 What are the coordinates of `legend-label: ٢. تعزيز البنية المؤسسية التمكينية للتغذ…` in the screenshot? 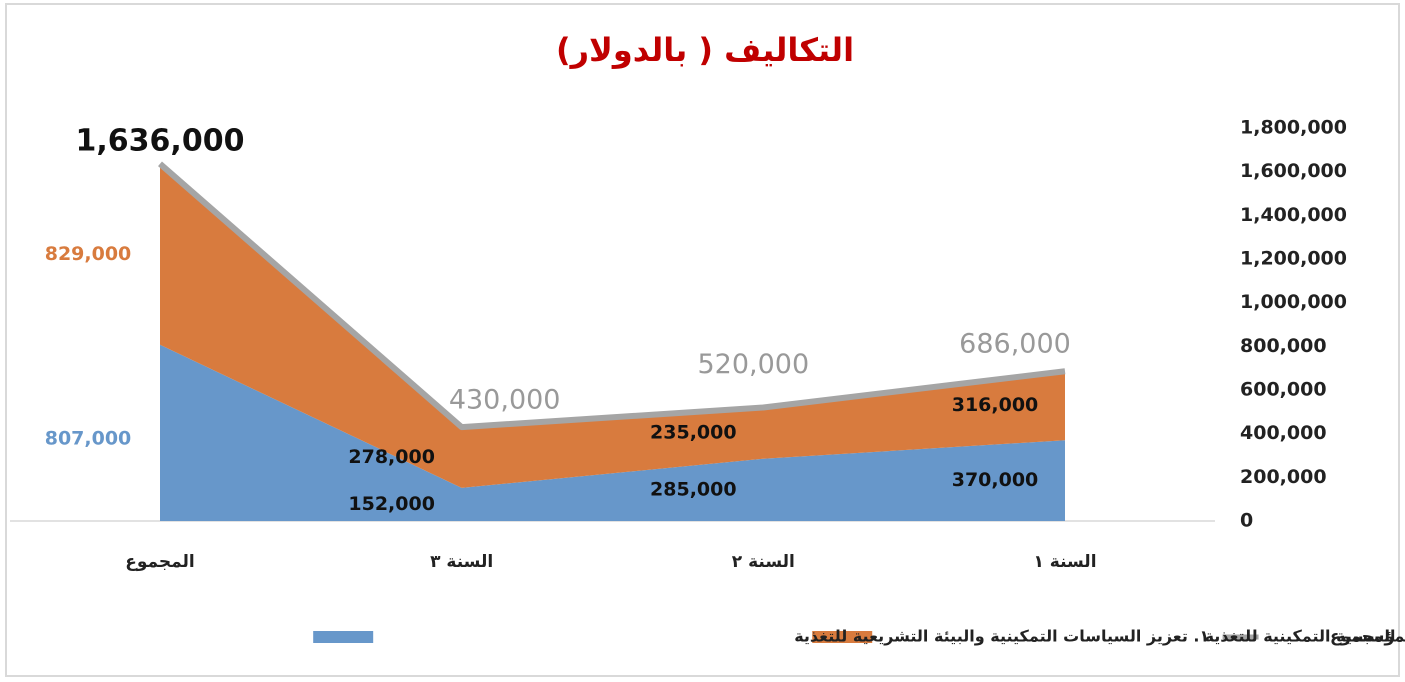 It's located at (1305, 636).